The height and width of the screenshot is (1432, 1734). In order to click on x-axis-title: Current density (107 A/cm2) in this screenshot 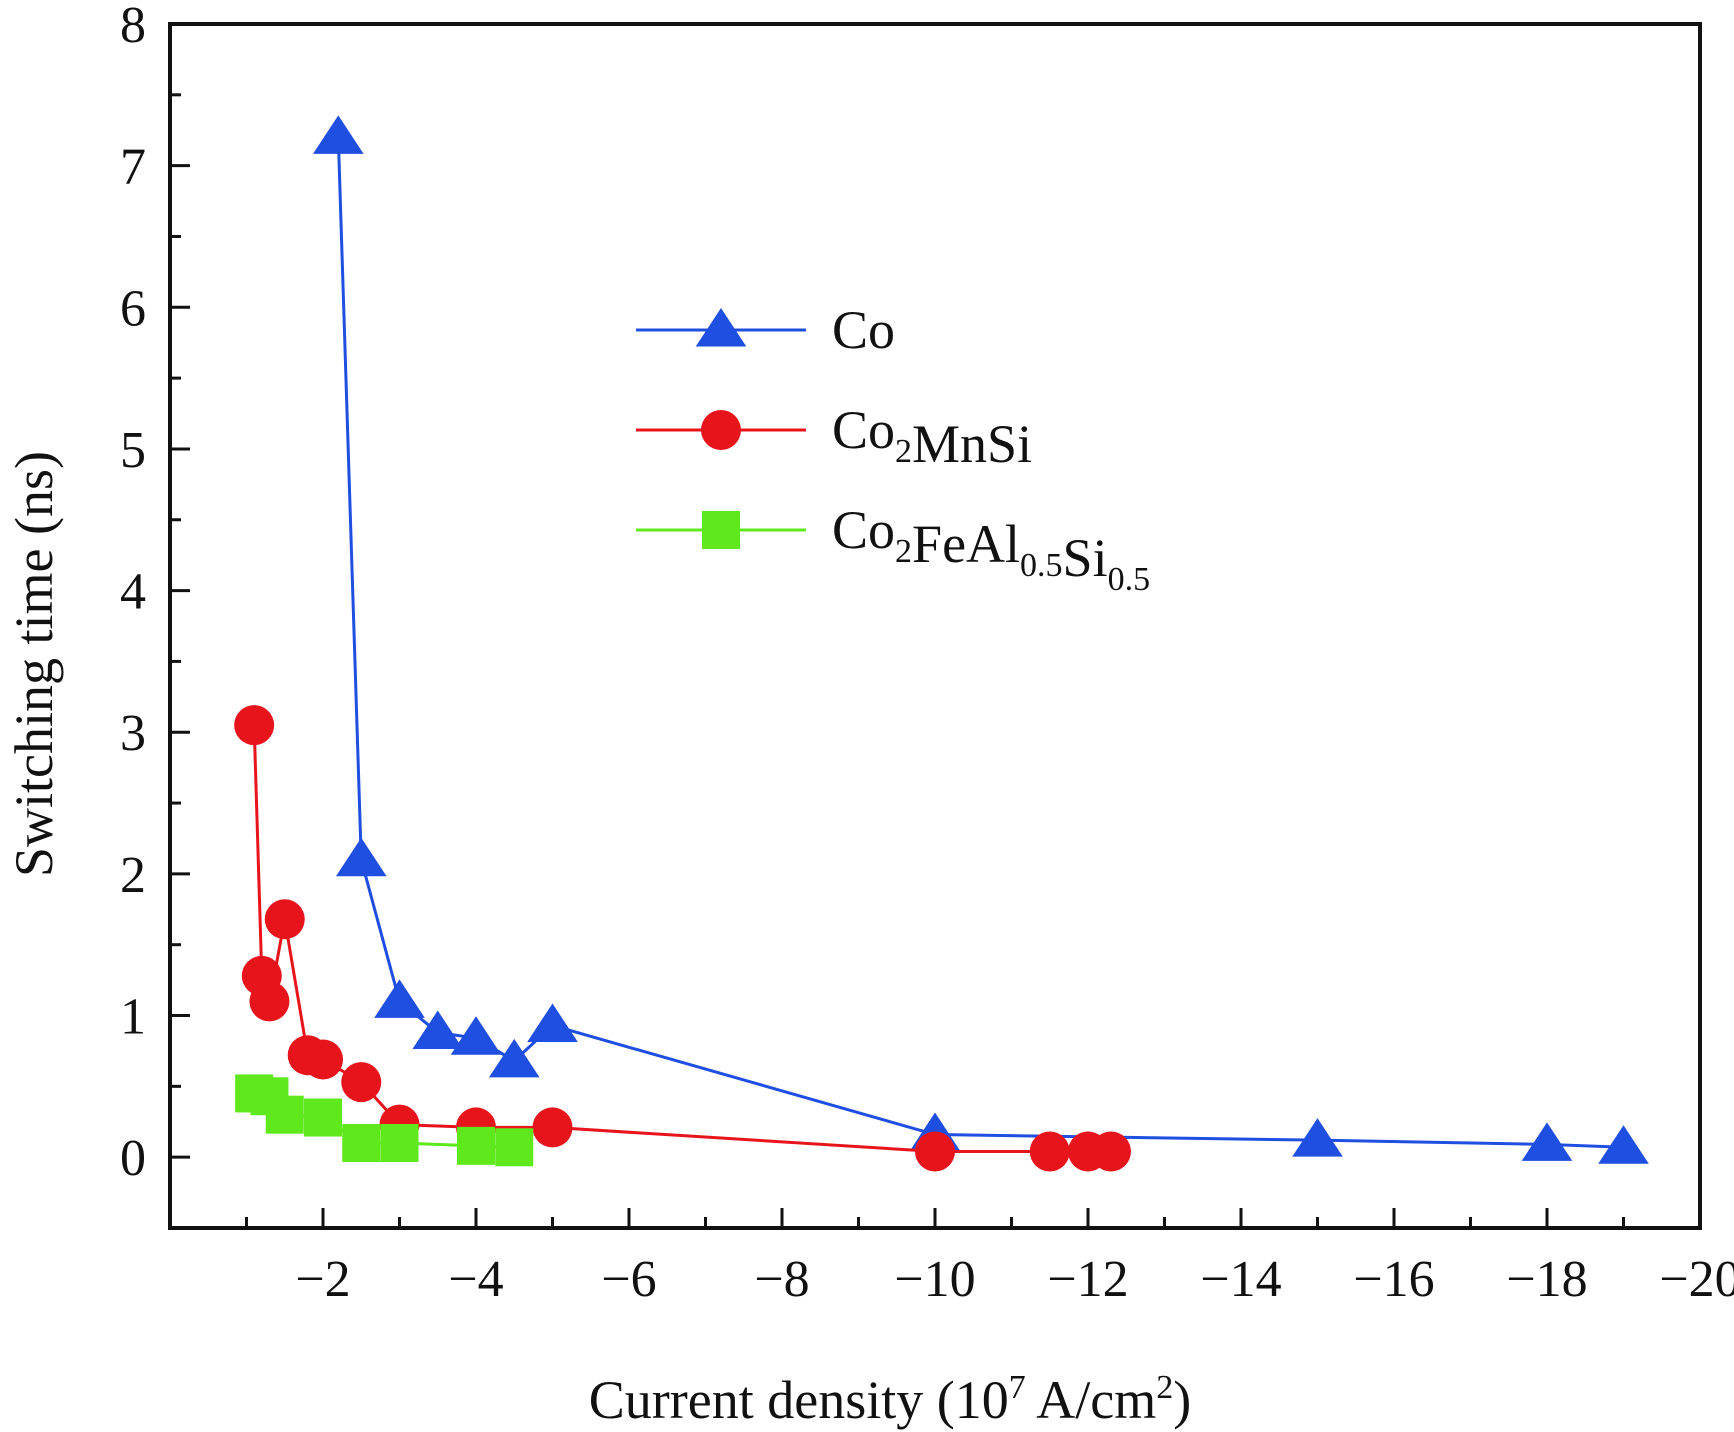, I will do `click(890, 1399)`.